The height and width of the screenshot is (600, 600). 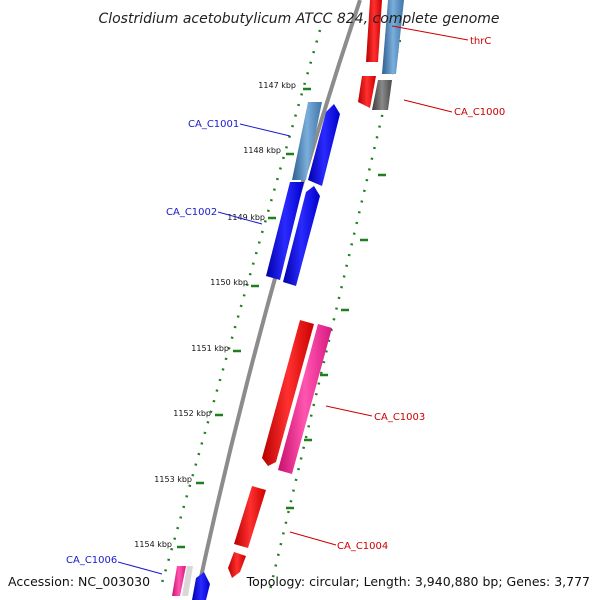 What do you see at coordinates (179, 581) in the screenshot?
I see `gene-CA_C1006-pink` at bounding box center [179, 581].